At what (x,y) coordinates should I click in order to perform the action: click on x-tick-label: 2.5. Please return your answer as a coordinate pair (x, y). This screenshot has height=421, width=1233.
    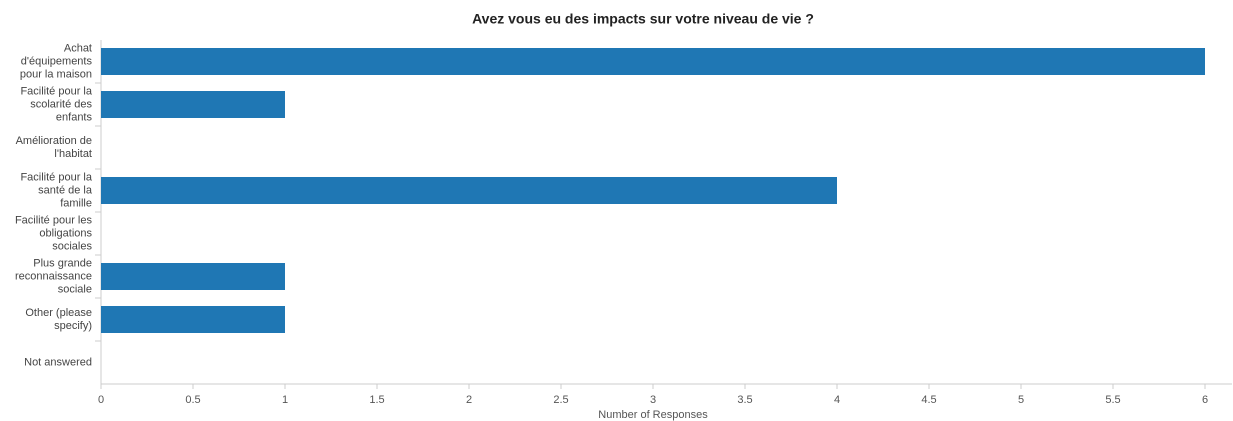
    Looking at the image, I should click on (560, 400).